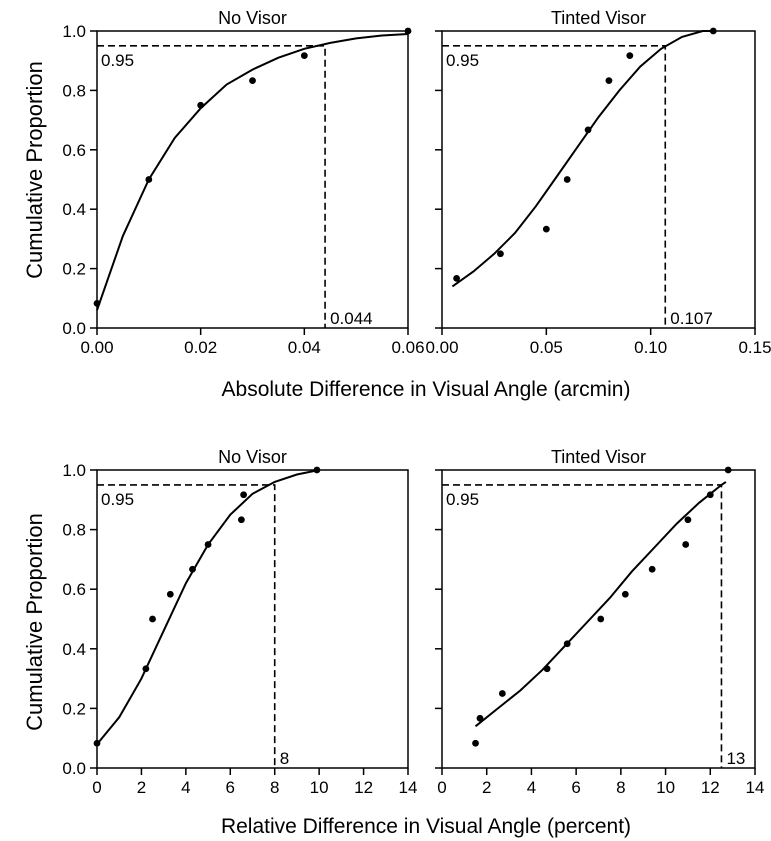 The height and width of the screenshot is (841, 771). Describe the element at coordinates (304, 347) in the screenshot. I see `top-left-x-tick-label: 0.04` at that location.